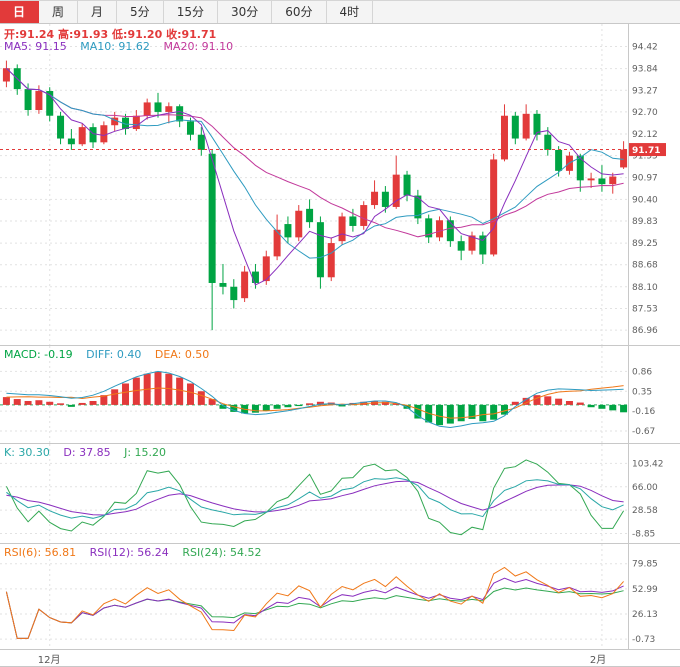 This screenshot has width=680, height=667. I want to click on rsi12-line, so click(314, 608).